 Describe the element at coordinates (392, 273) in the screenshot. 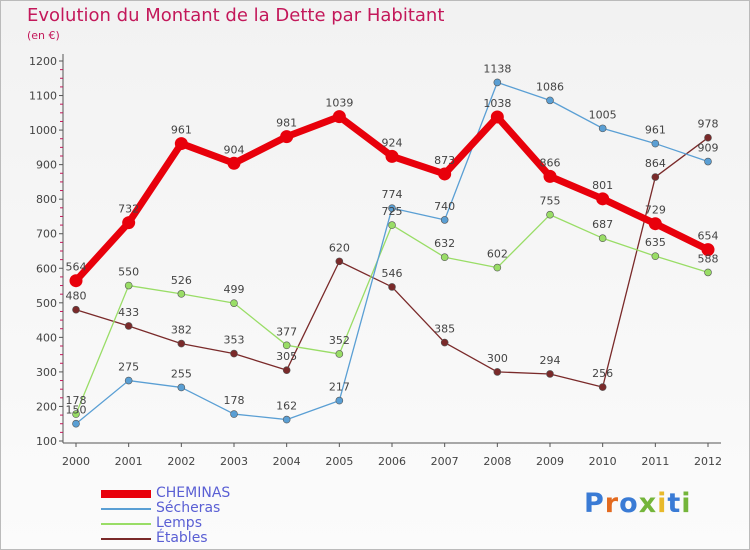

I see `data-label: 546` at that location.